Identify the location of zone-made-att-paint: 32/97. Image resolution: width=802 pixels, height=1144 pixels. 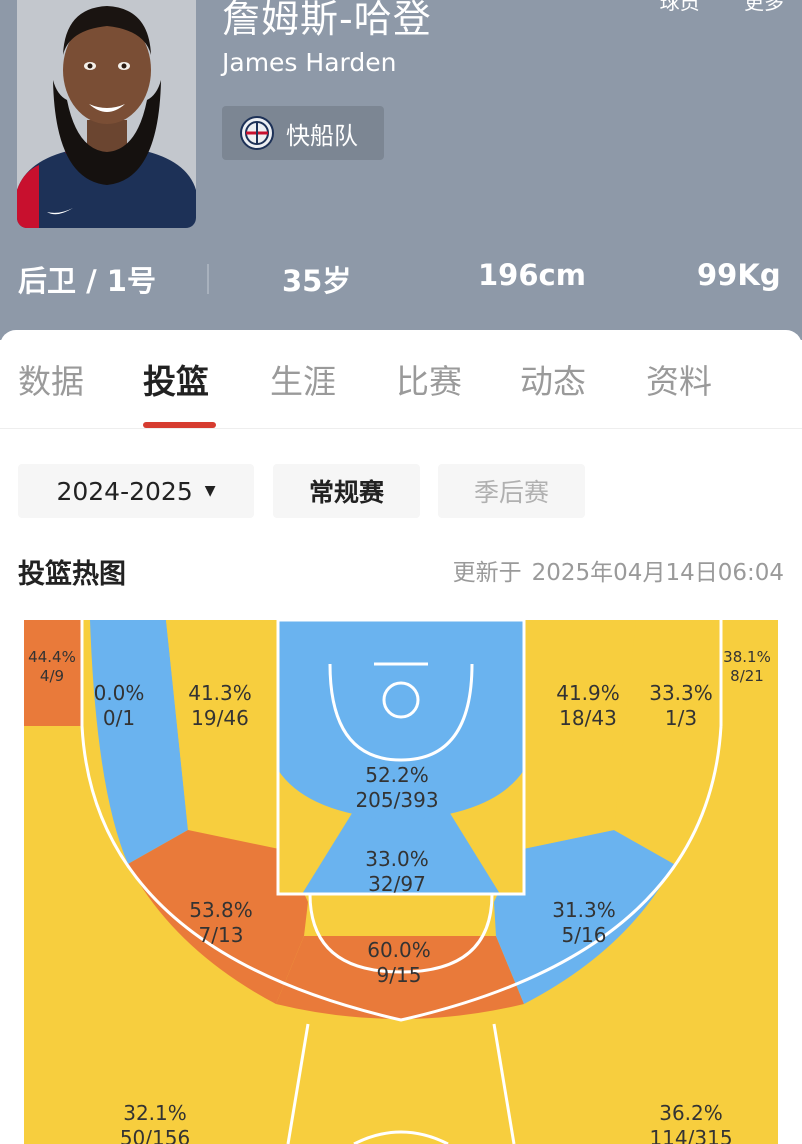
(397, 884).